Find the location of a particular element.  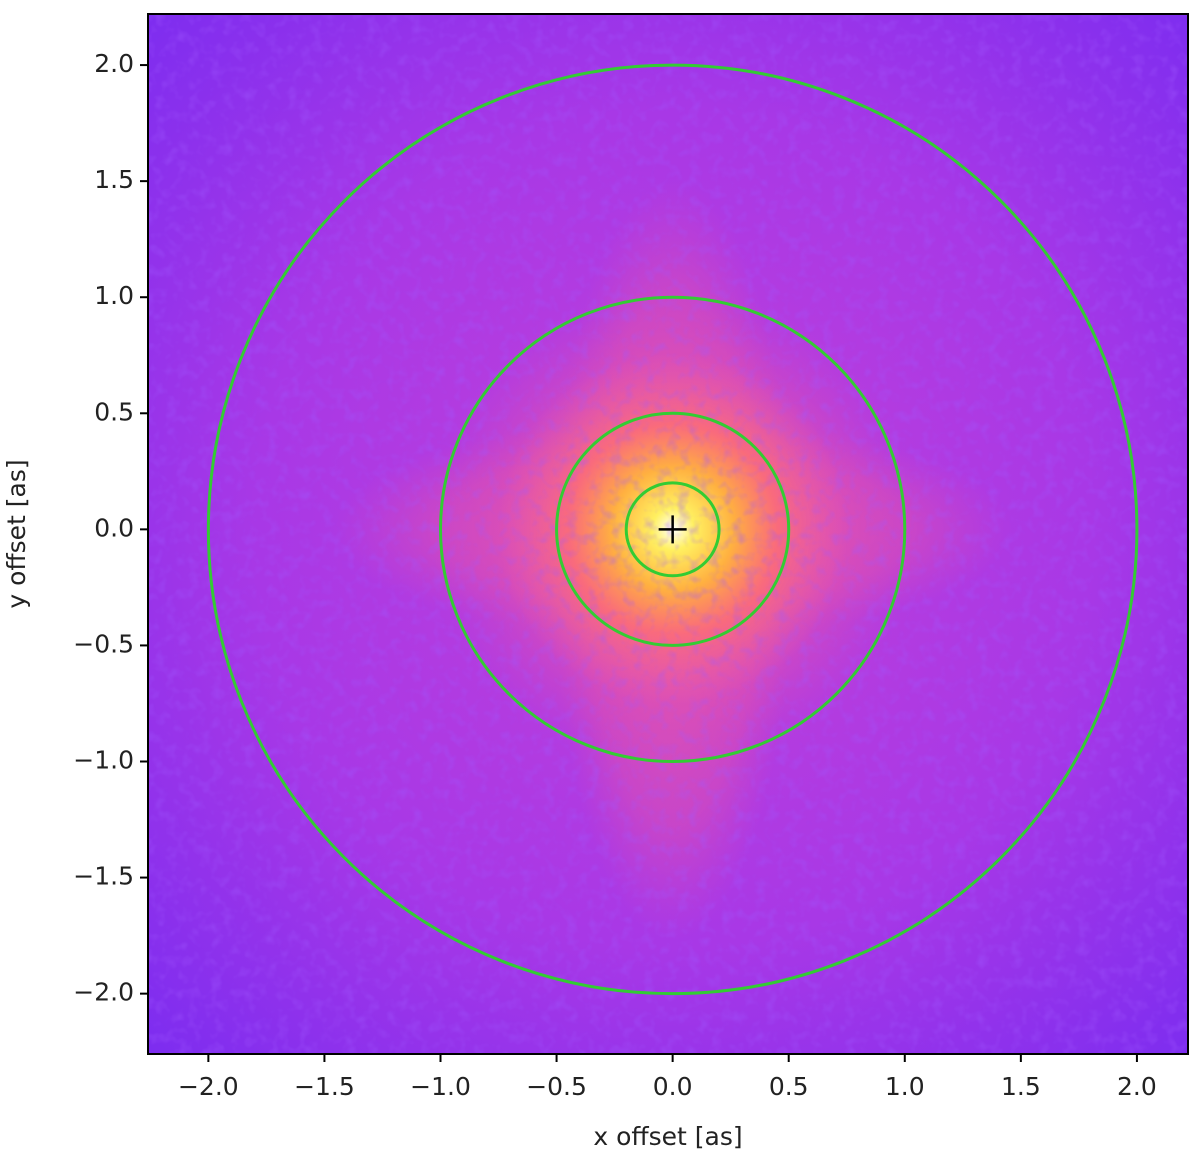

x-tick-label: −1.5 is located at coordinates (324, 1086).